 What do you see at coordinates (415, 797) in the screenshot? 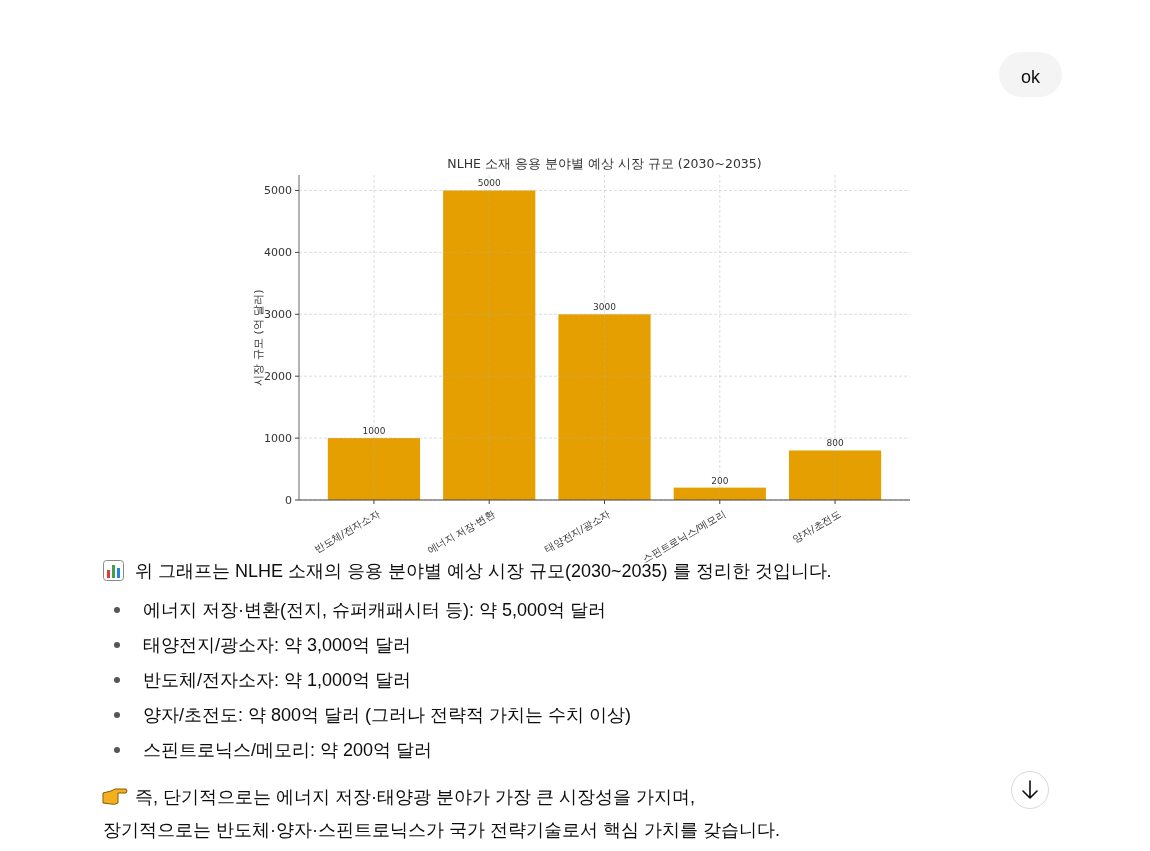
I see `text: 즉, 단기적으로는 에너지 저장·태양광 분야가 가장 큰 시장성을 가지며,` at bounding box center [415, 797].